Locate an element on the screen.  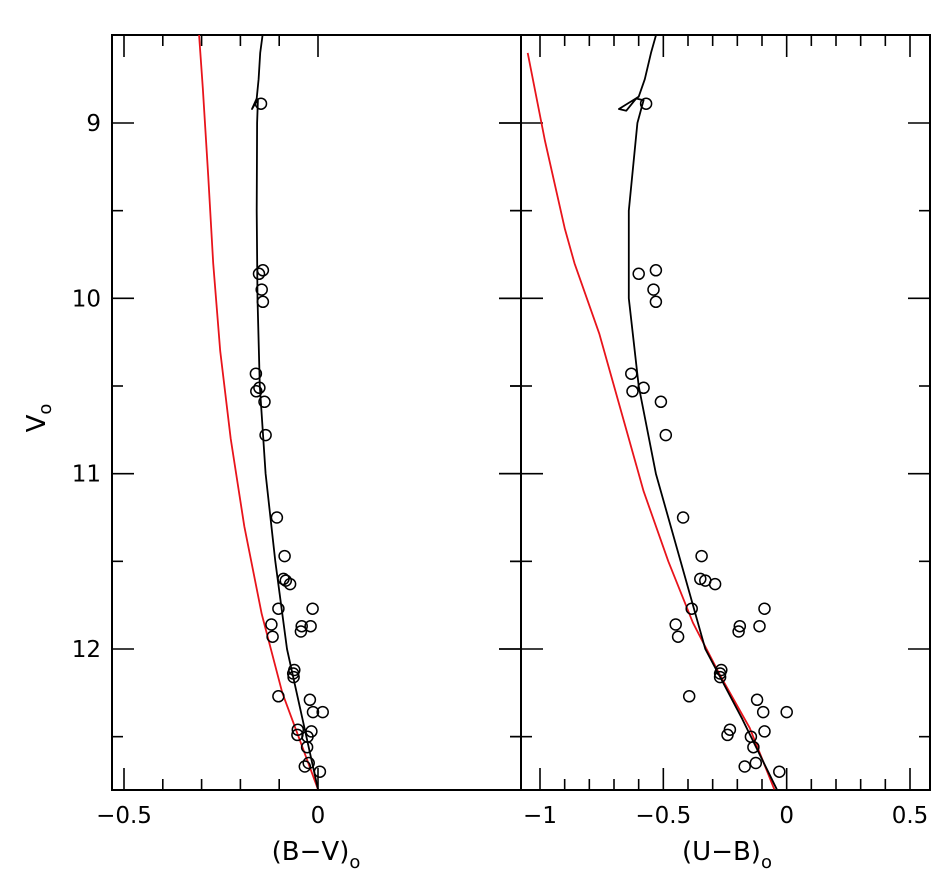
x-axis-label-ub: (U−B)o is located at coordinates (727, 855).